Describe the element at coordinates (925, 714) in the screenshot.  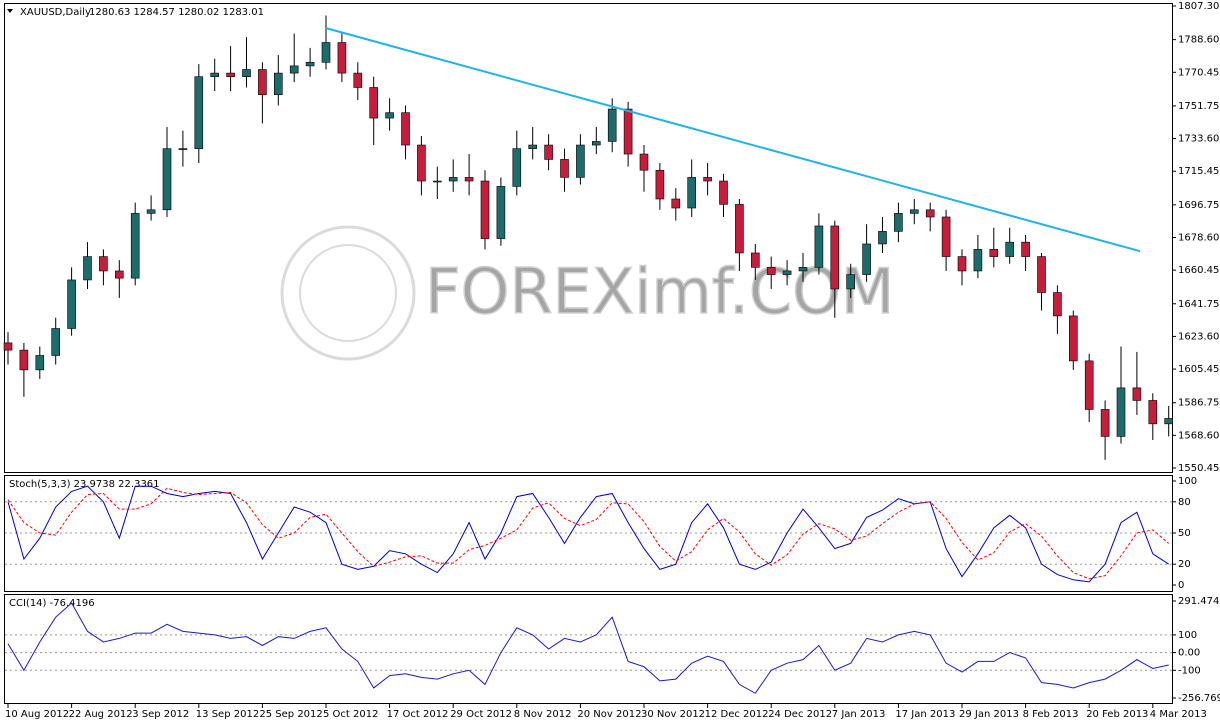
I see `x-tick-label: 17 Jan 2013` at that location.